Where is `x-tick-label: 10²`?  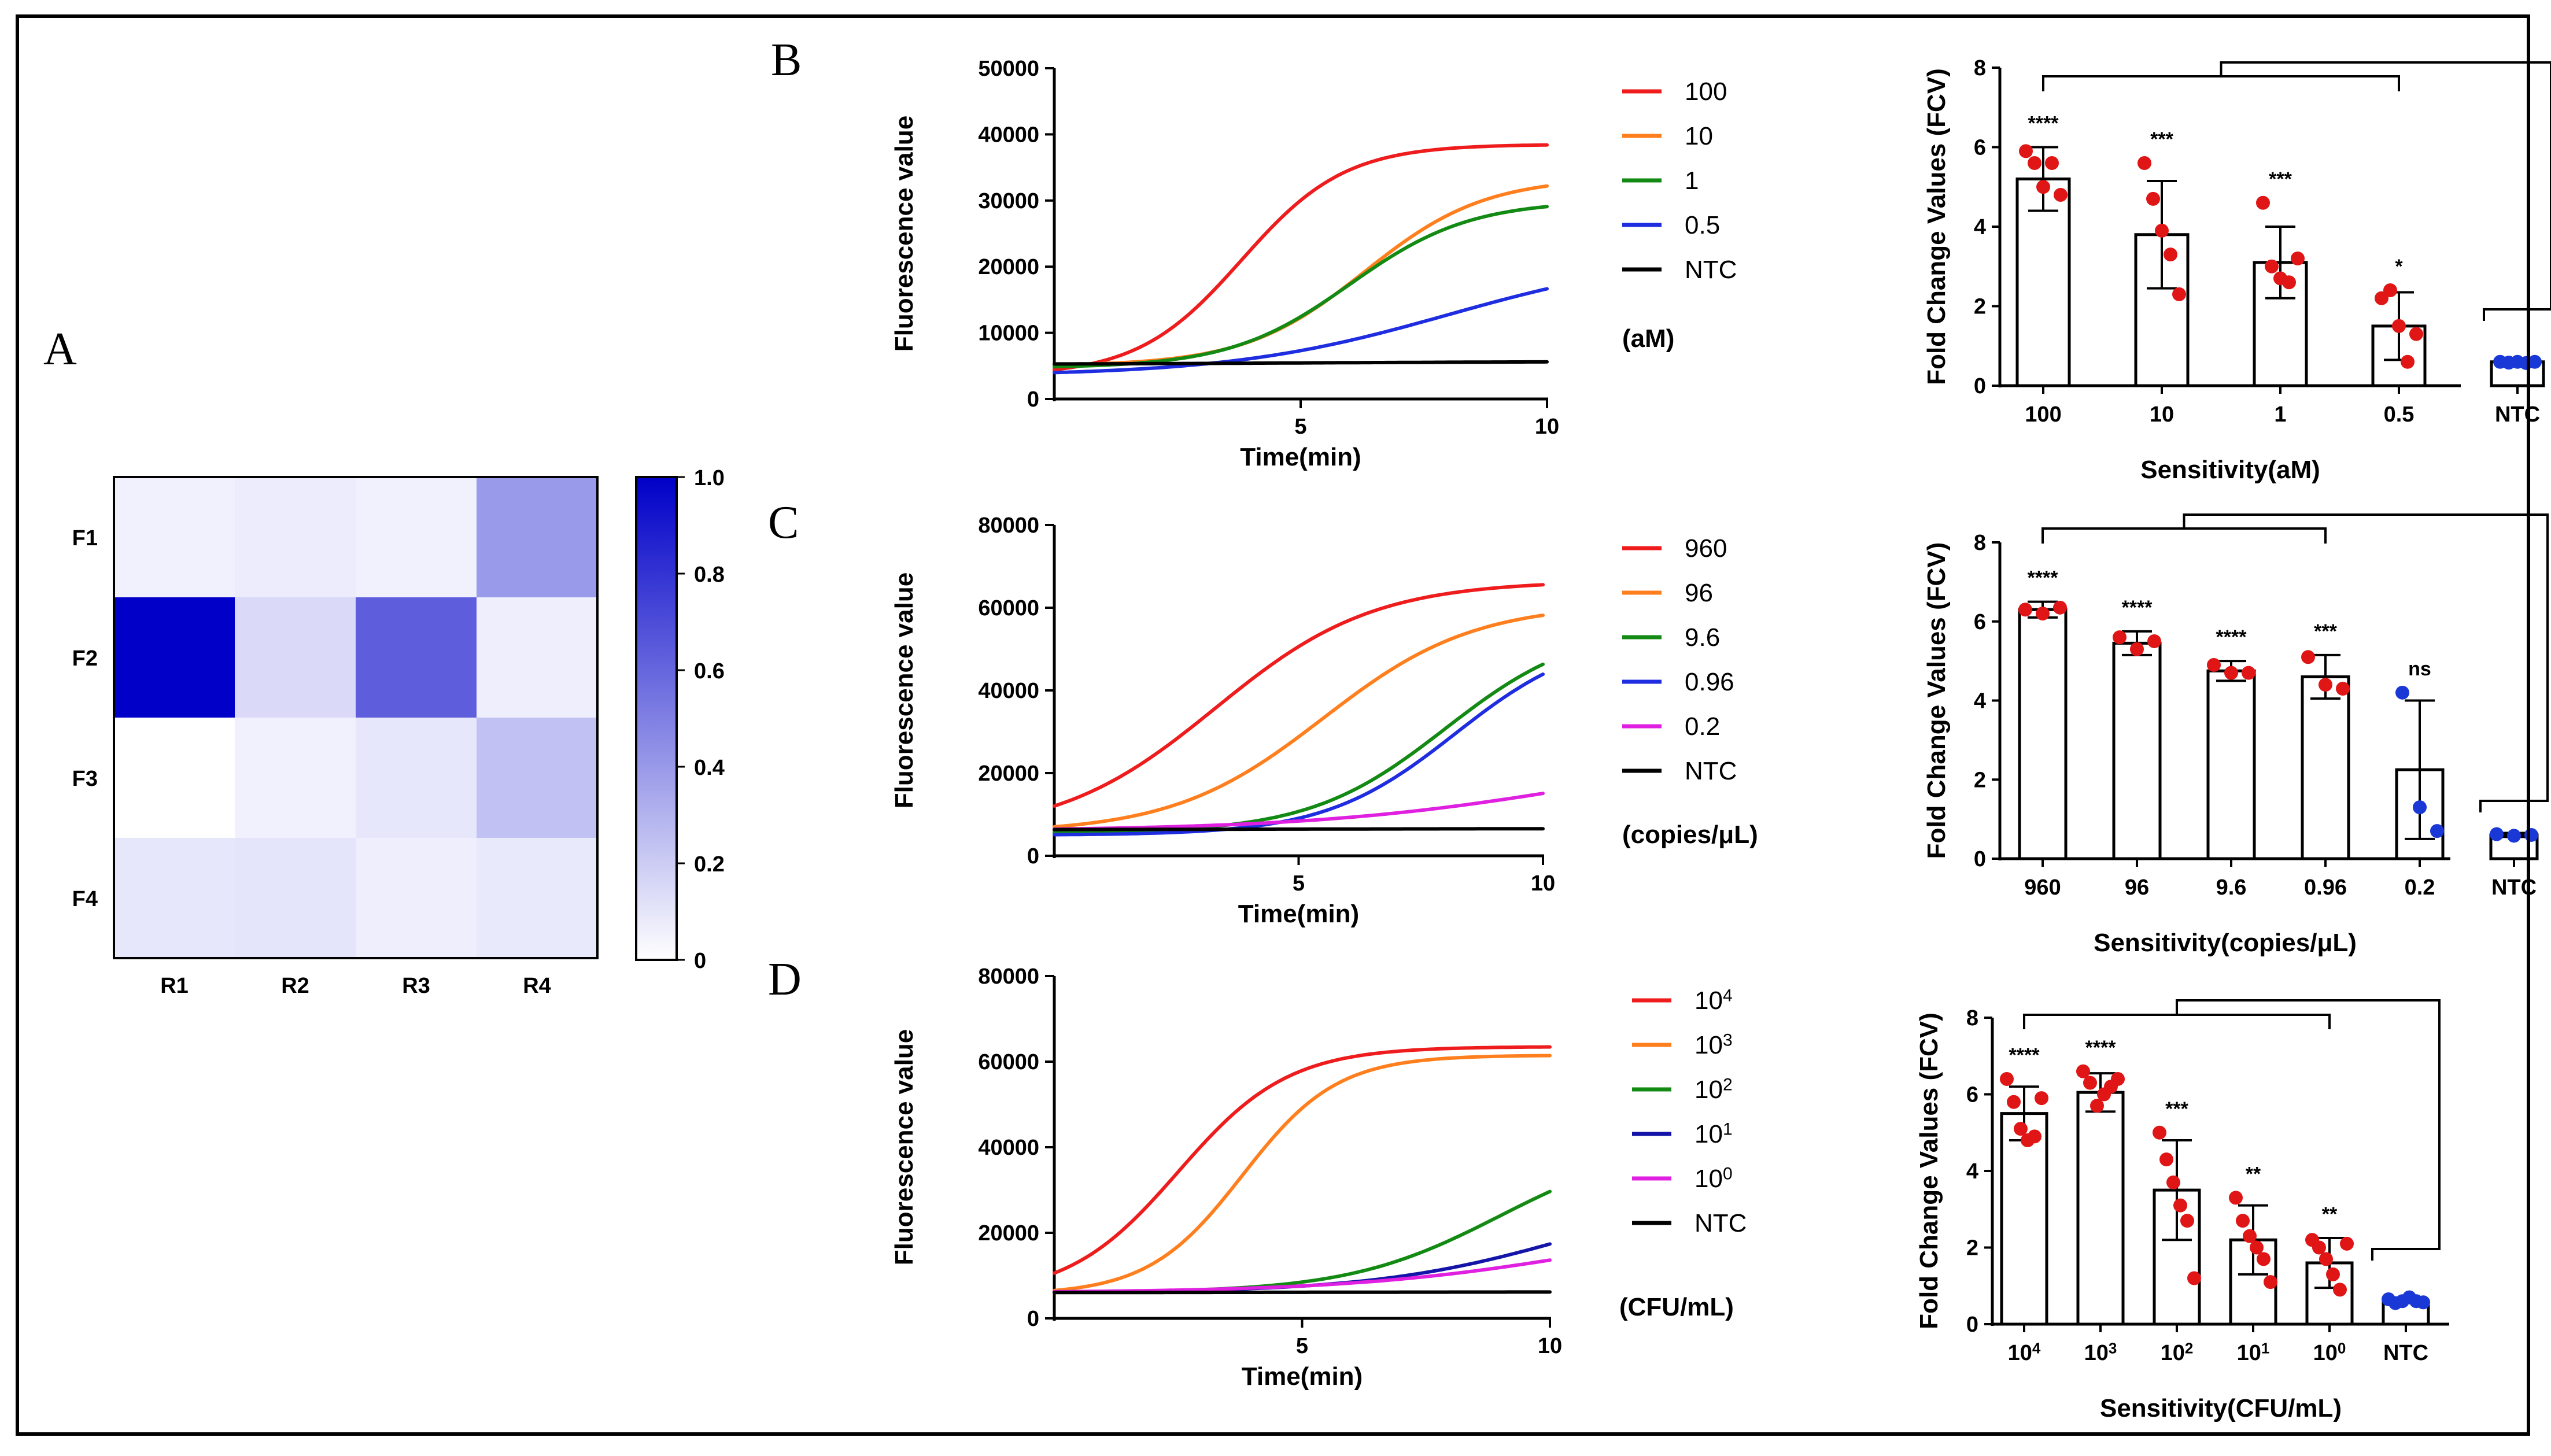
x-tick-label: 10² is located at coordinates (2178, 1352).